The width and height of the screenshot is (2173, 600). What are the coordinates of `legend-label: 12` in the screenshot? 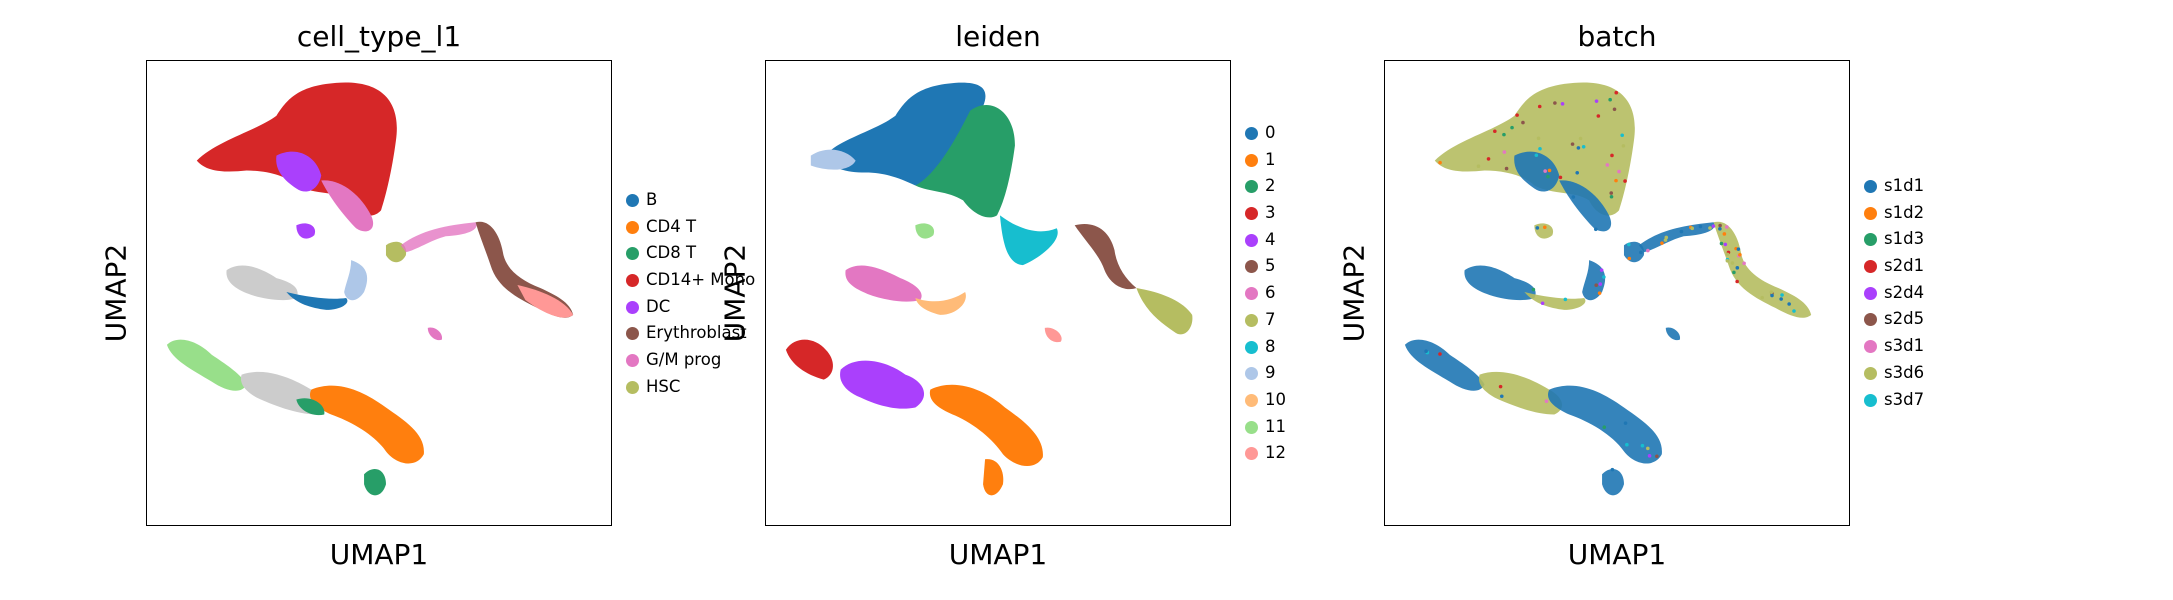 It's located at (1275, 453).